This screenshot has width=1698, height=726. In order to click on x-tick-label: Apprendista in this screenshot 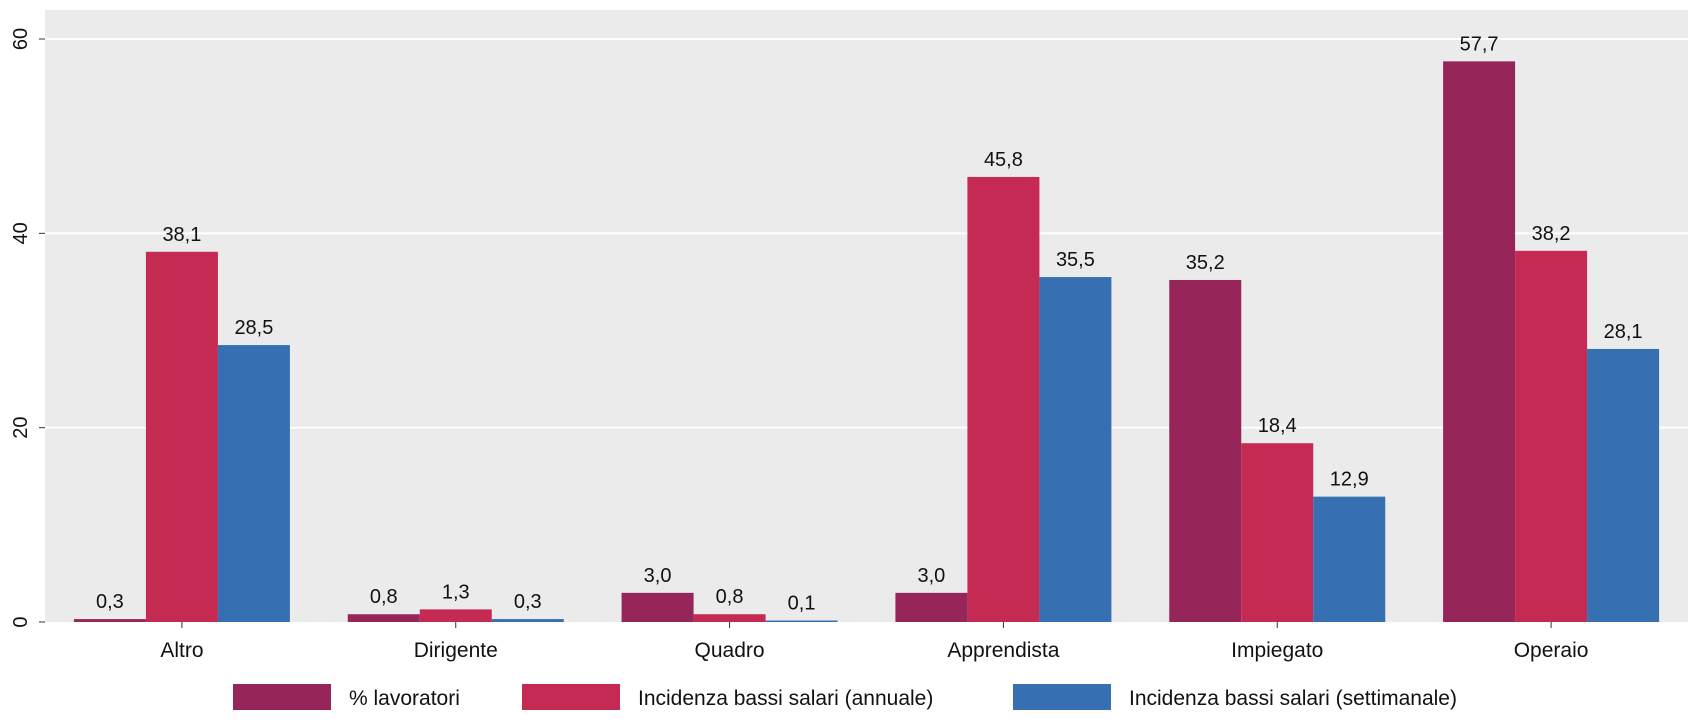, I will do `click(1003, 650)`.